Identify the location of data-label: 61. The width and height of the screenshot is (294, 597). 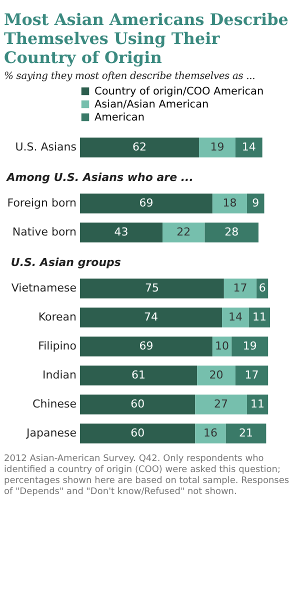
(139, 375).